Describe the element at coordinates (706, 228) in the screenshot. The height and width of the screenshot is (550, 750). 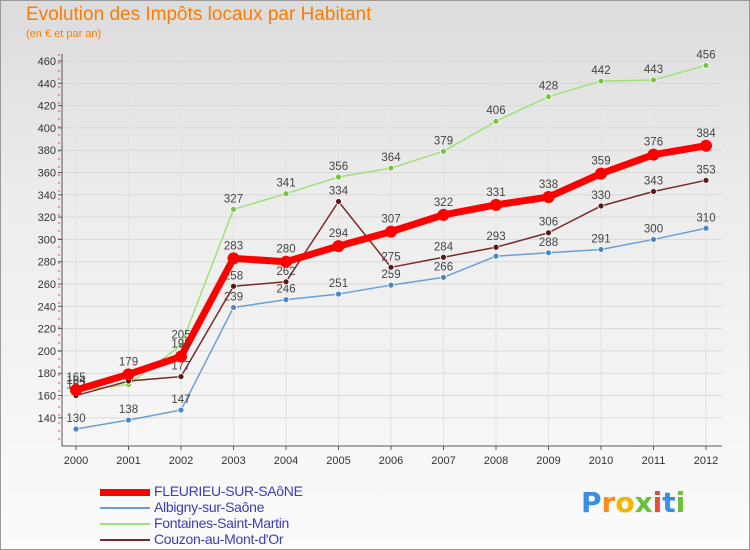
I see `data-point-albigny-2012` at that location.